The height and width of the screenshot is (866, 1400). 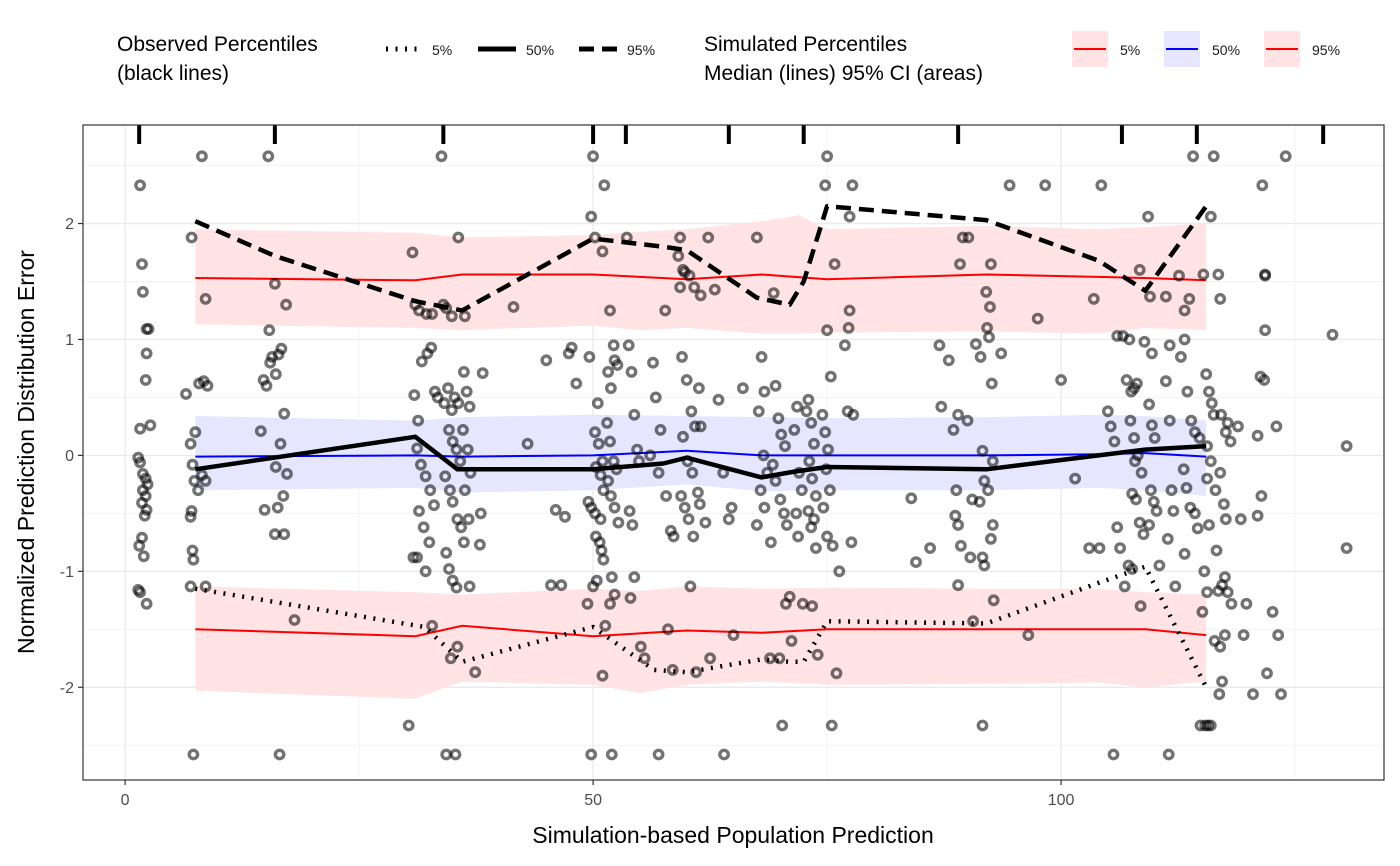 I want to click on legend-simulated-95-label: 95%, so click(x=1326, y=50).